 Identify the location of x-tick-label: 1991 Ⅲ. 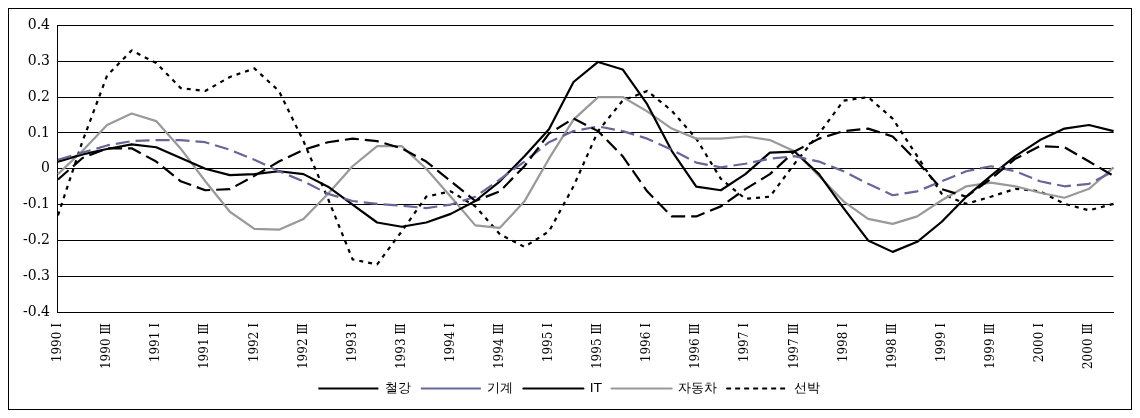
(204, 346).